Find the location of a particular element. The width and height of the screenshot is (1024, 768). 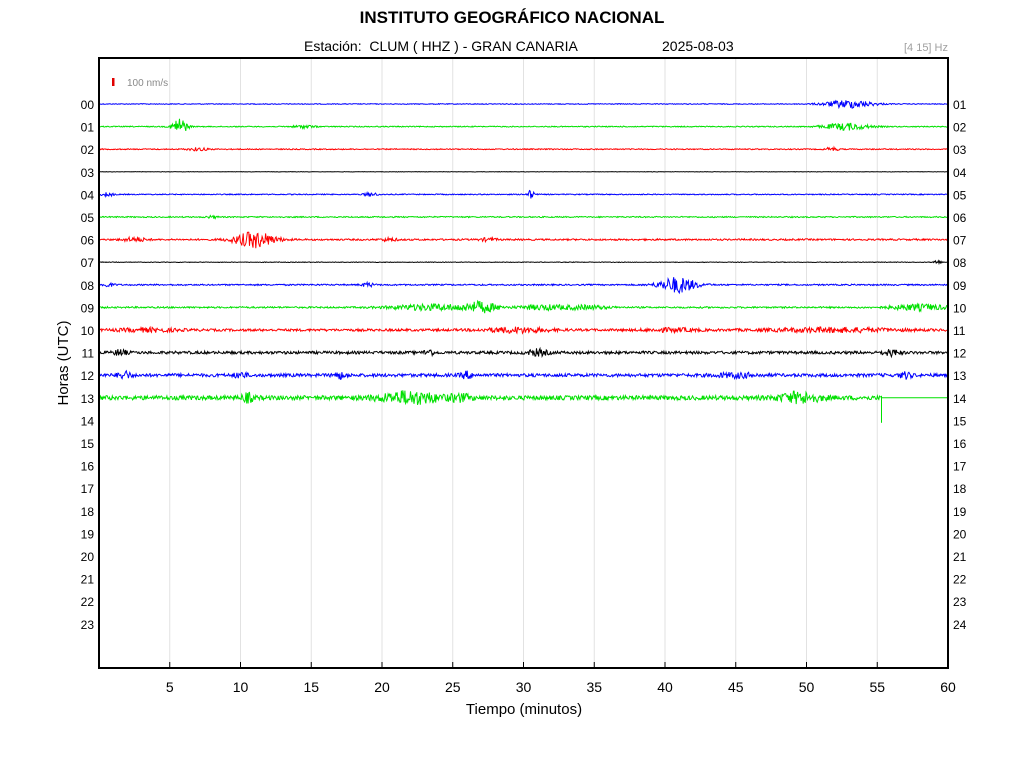

station-name: CLUM ( HHZ ) - GRAN CANARIA is located at coordinates (473, 46).